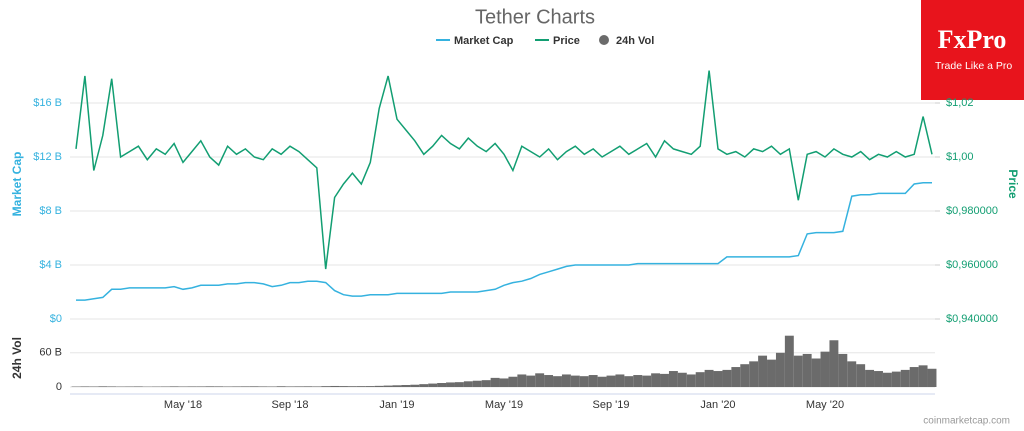  I want to click on source-credit: coinmarketcap.com, so click(966, 421).